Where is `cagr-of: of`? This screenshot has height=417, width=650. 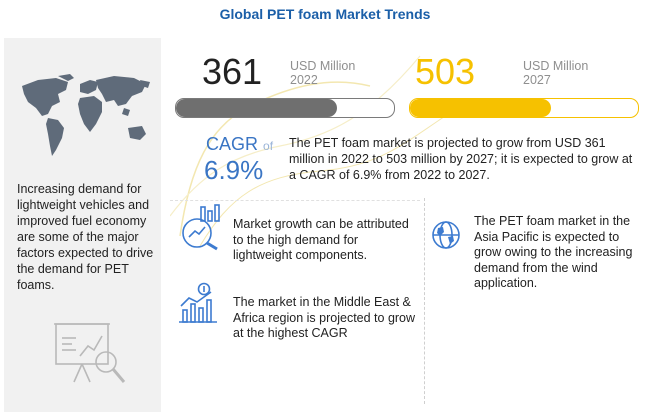 cagr-of: of is located at coordinates (268, 146).